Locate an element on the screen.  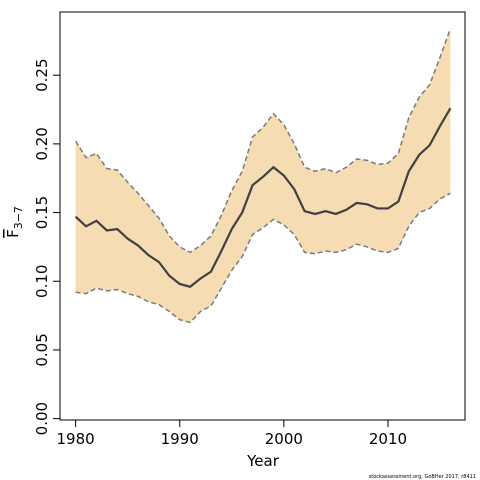
y-axis-label-main: F is located at coordinates (13, 233).